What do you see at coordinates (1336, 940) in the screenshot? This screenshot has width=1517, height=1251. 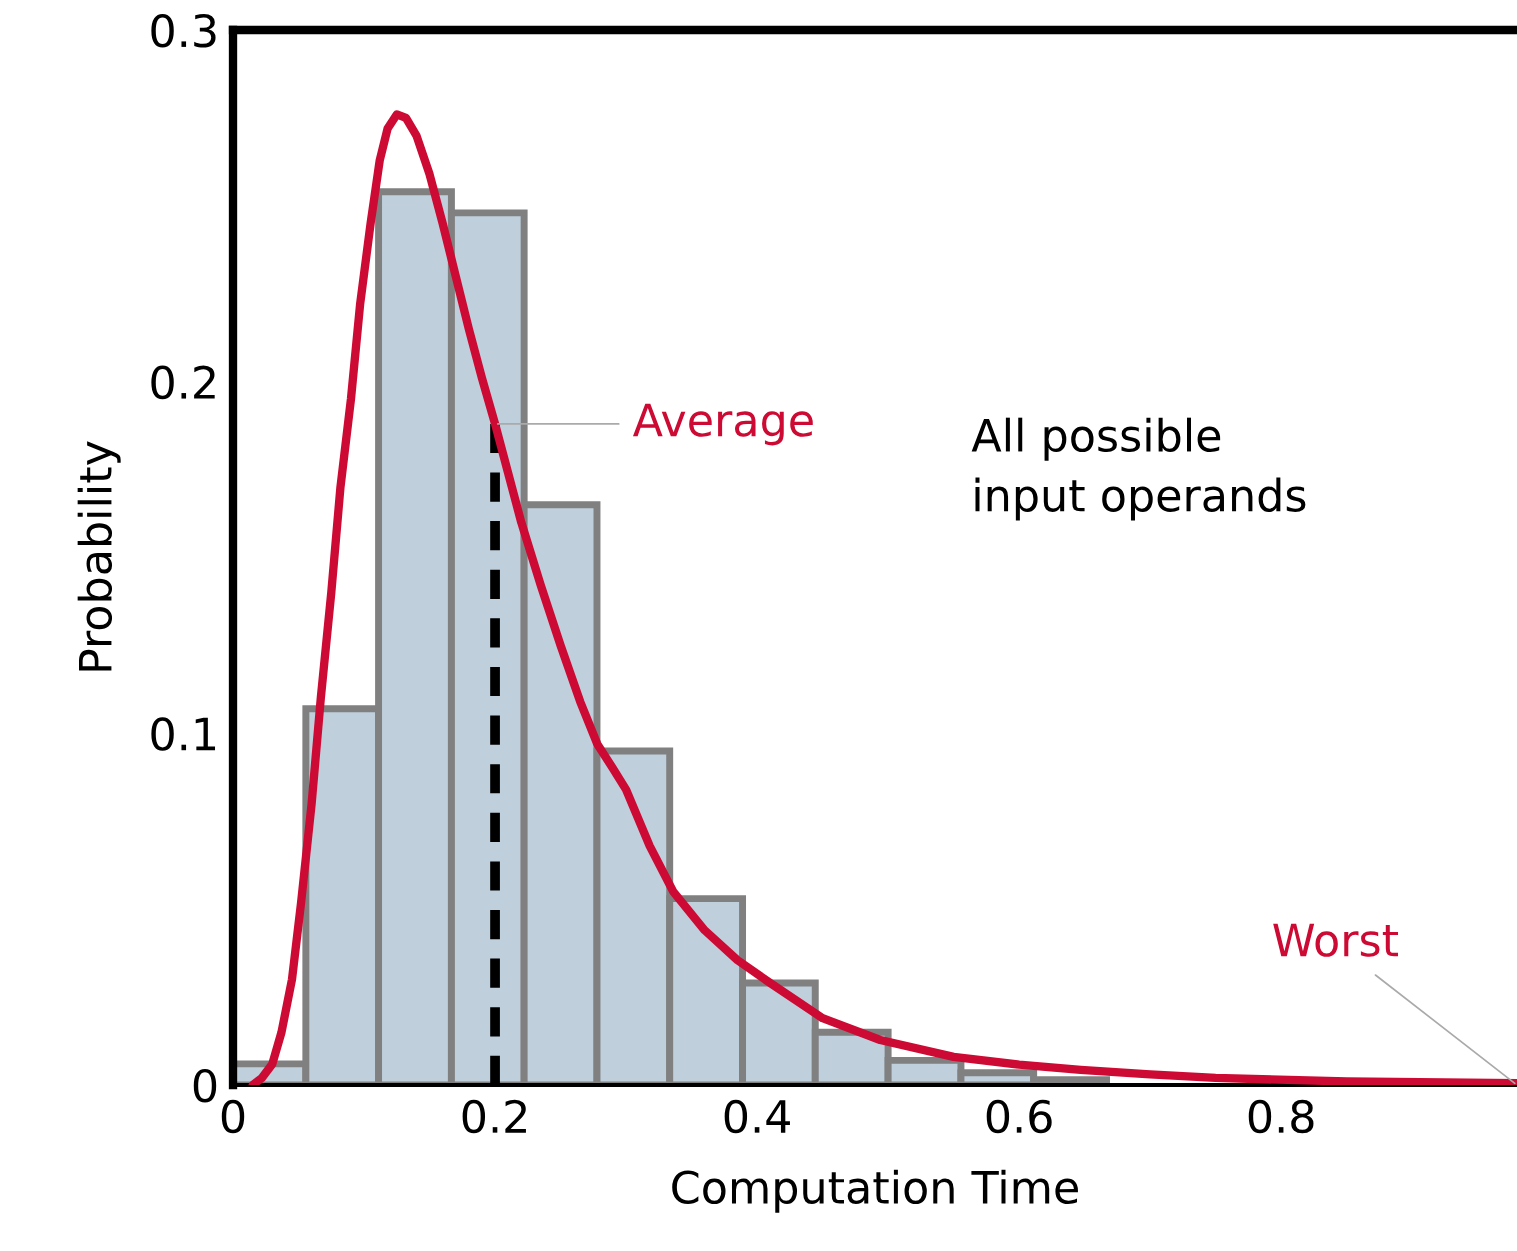 I see `annotation: Worst` at bounding box center [1336, 940].